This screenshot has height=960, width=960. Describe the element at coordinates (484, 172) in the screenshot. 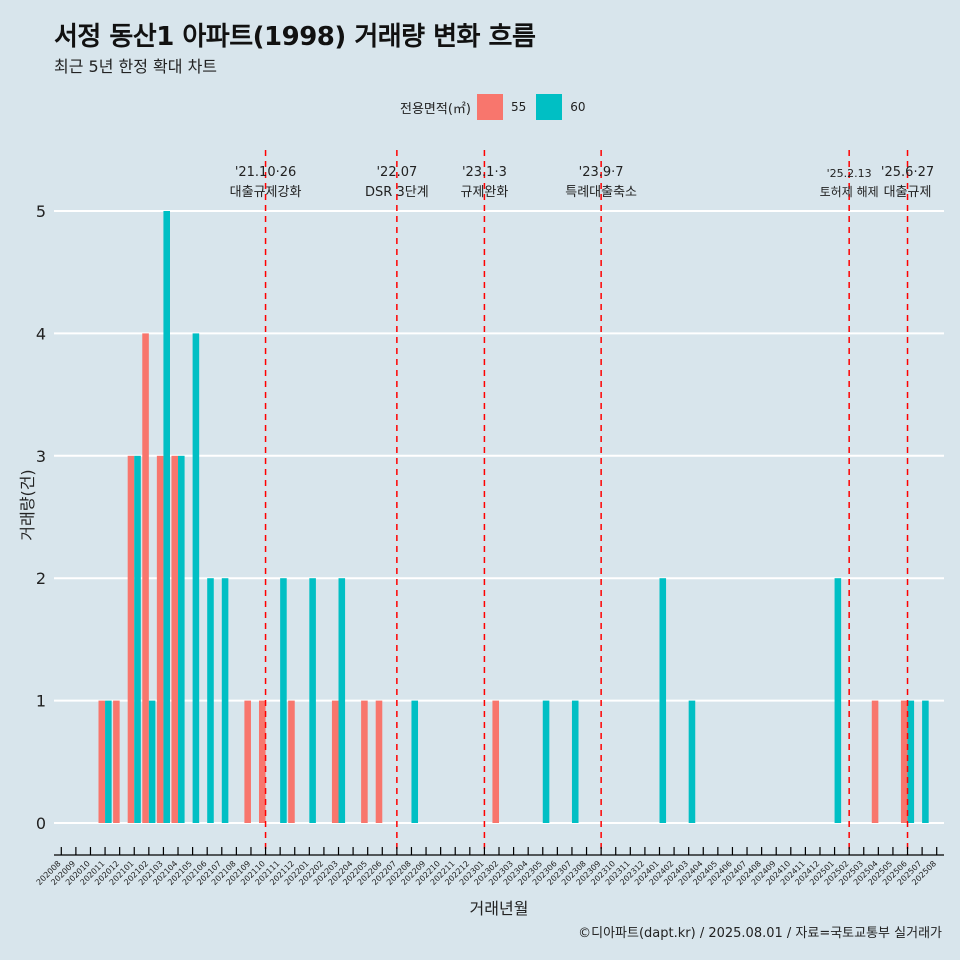

I see `event-date-label: '23.1·3` at that location.